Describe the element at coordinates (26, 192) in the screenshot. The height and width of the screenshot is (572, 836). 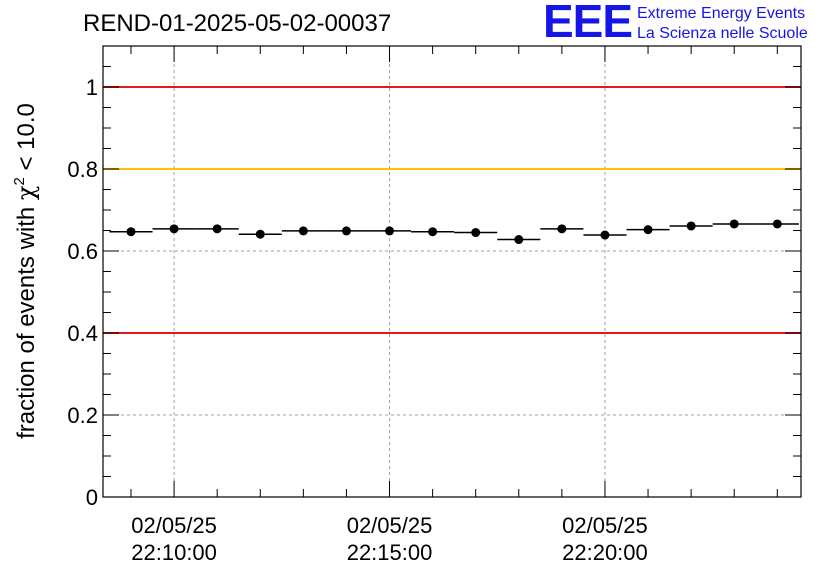
I see `y-axis-label-symbol: χ` at that location.